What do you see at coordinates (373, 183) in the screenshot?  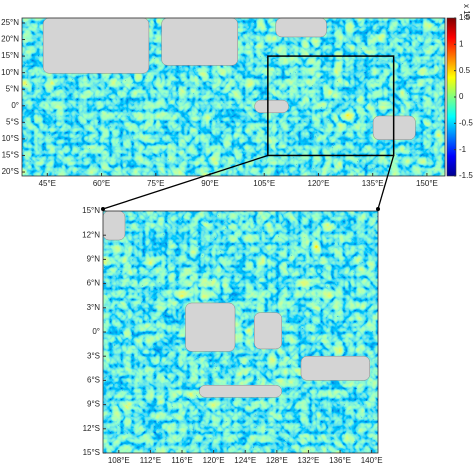 I see `x-tick-label: 135°E` at bounding box center [373, 183].